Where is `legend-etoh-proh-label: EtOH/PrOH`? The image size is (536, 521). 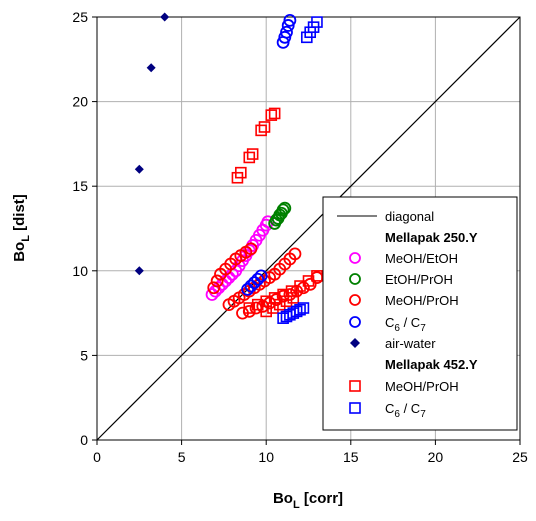
legend-etoh-proh-label: EtOH/PrOH is located at coordinates (419, 279).